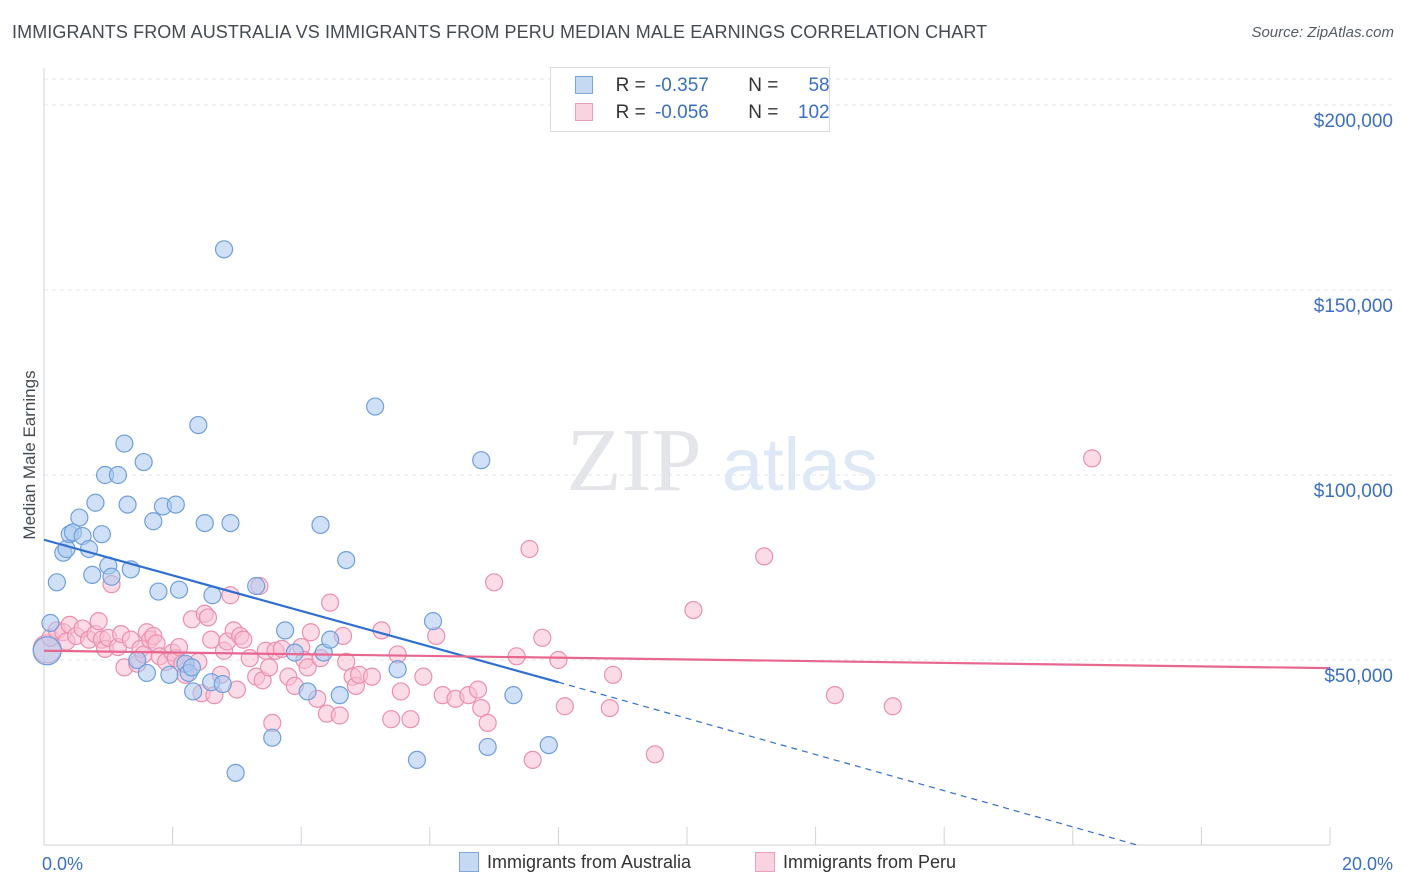 This screenshot has width=1406, height=892. I want to click on legend-swatch-peru, so click(584, 112).